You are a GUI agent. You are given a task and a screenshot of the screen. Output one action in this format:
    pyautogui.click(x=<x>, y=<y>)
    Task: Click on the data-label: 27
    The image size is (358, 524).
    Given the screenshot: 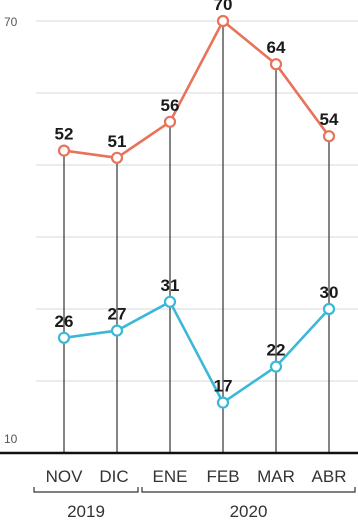 What is the action you would take?
    pyautogui.click(x=117, y=314)
    